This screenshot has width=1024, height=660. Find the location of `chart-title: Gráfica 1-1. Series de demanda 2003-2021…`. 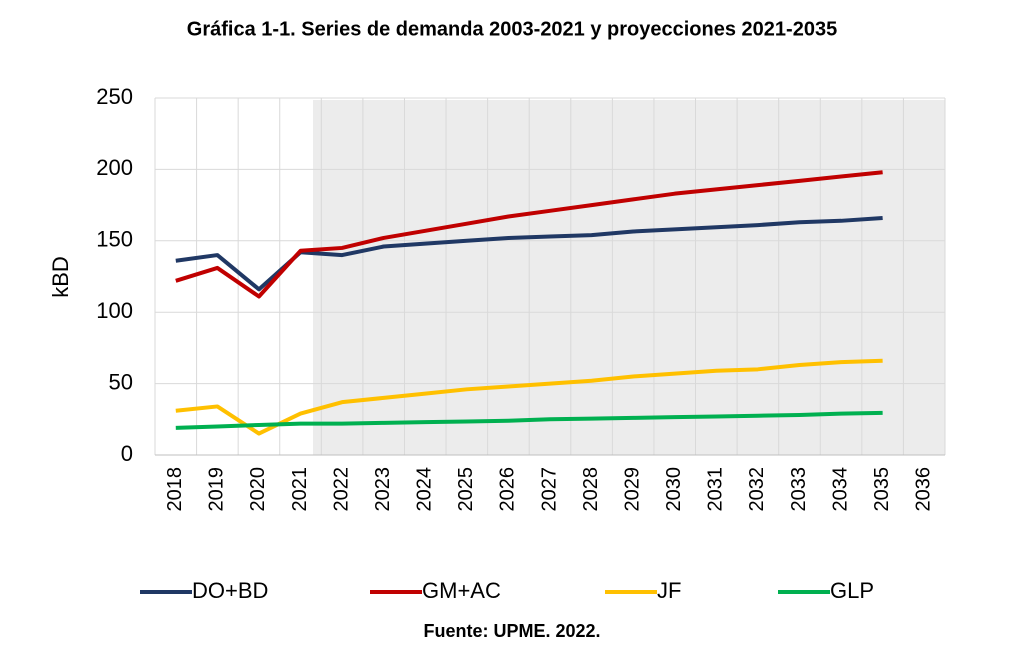

chart-title: Gráfica 1-1. Series de demanda 2003-2021… is located at coordinates (512, 29).